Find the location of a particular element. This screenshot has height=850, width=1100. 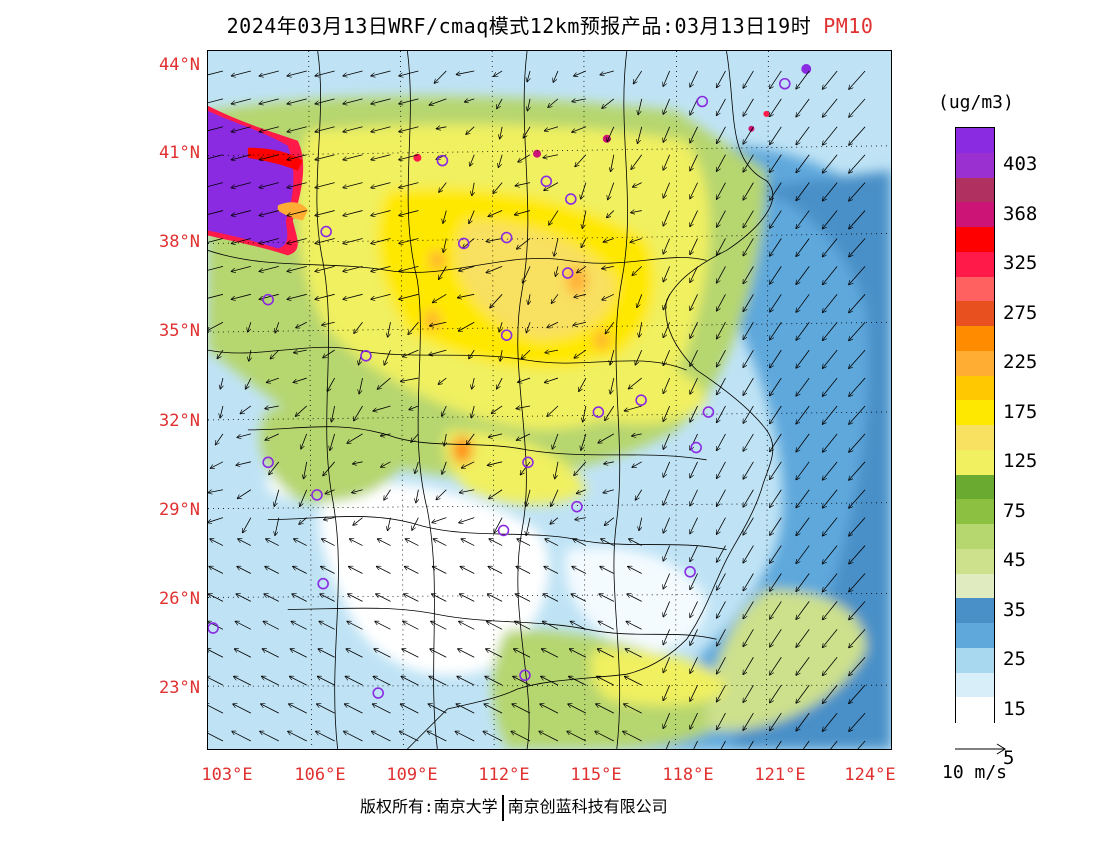

lon-tick-label: 103°E is located at coordinates (227, 775).